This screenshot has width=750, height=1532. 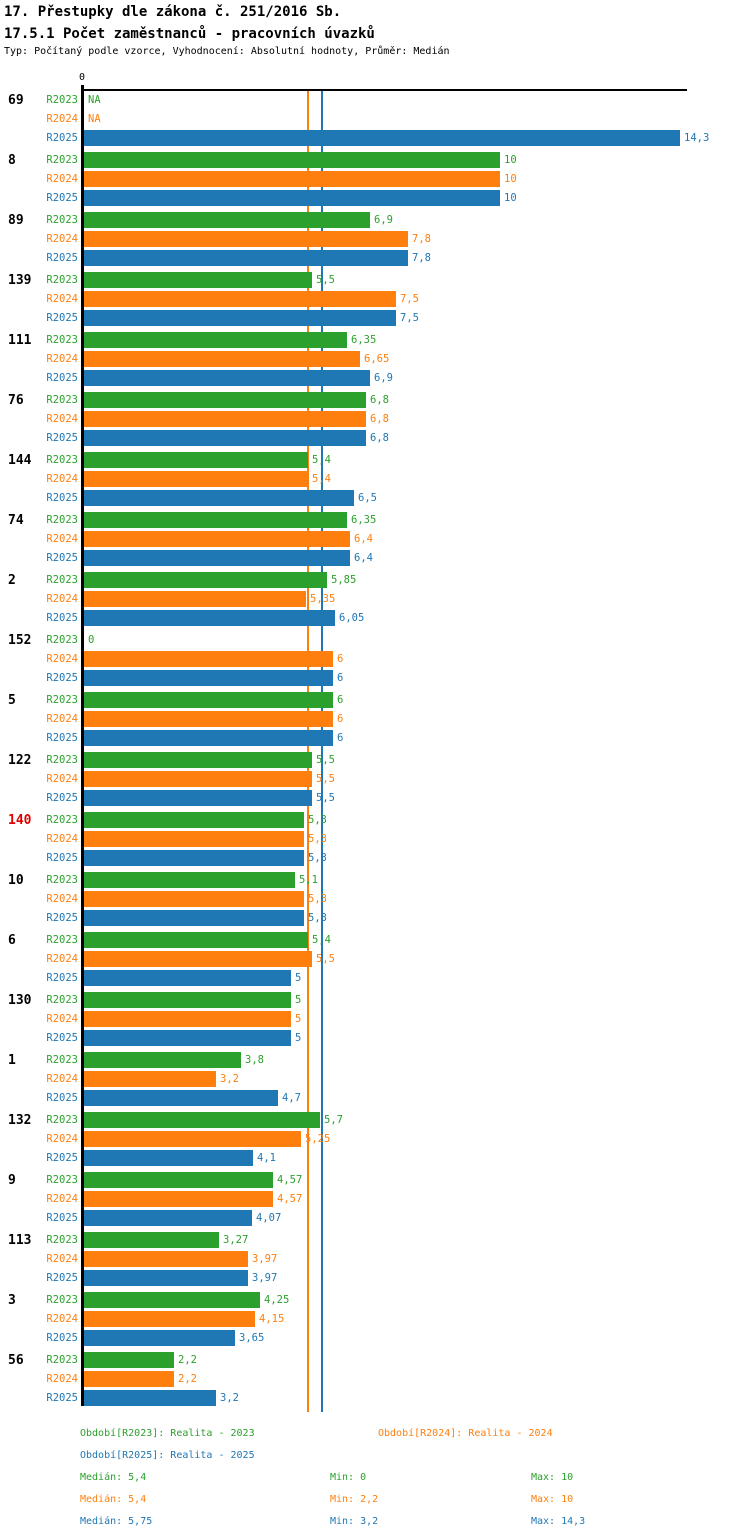 What do you see at coordinates (277, 1300) in the screenshot?
I see `value-label: 4,25` at bounding box center [277, 1300].